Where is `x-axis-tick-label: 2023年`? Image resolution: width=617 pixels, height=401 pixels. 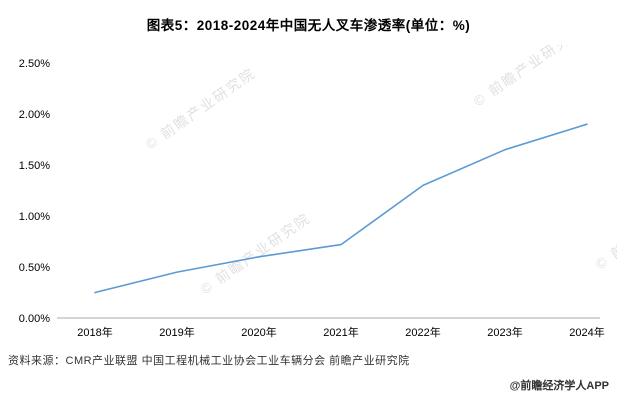 x-axis-tick-label: 2023年 is located at coordinates (504, 332).